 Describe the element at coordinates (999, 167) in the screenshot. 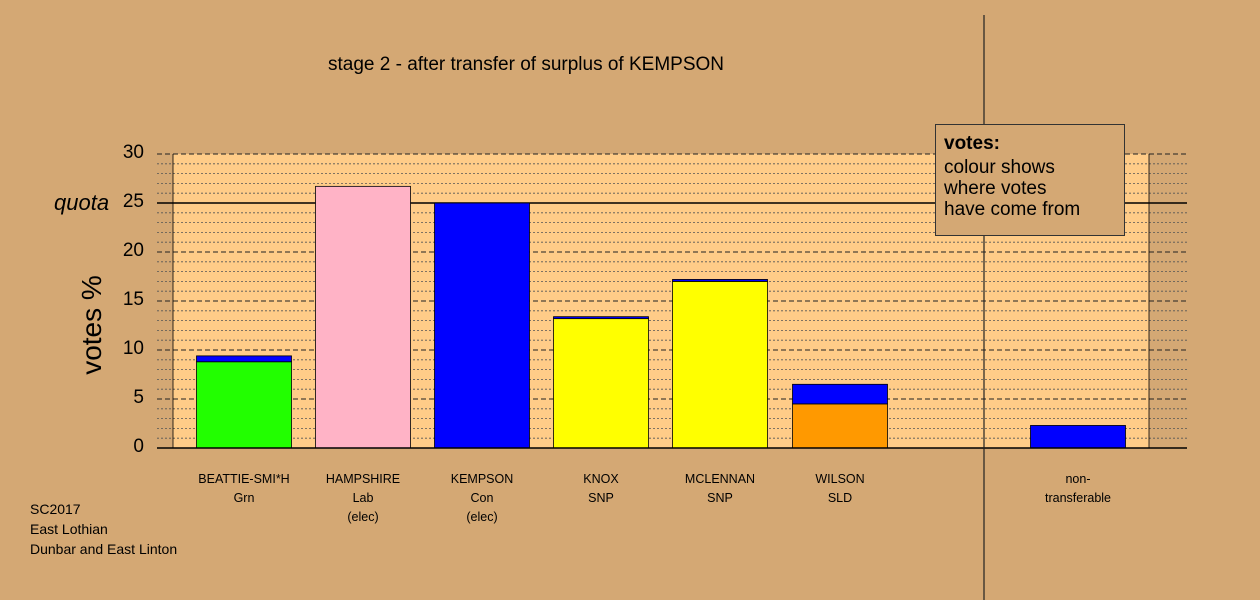

I see `legend-line: colour shows` at that location.